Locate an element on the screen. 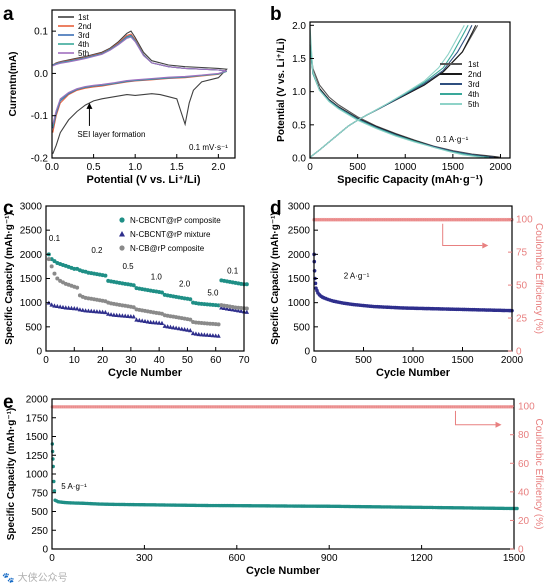  cv-curve-1st is located at coordinates (140, 92).